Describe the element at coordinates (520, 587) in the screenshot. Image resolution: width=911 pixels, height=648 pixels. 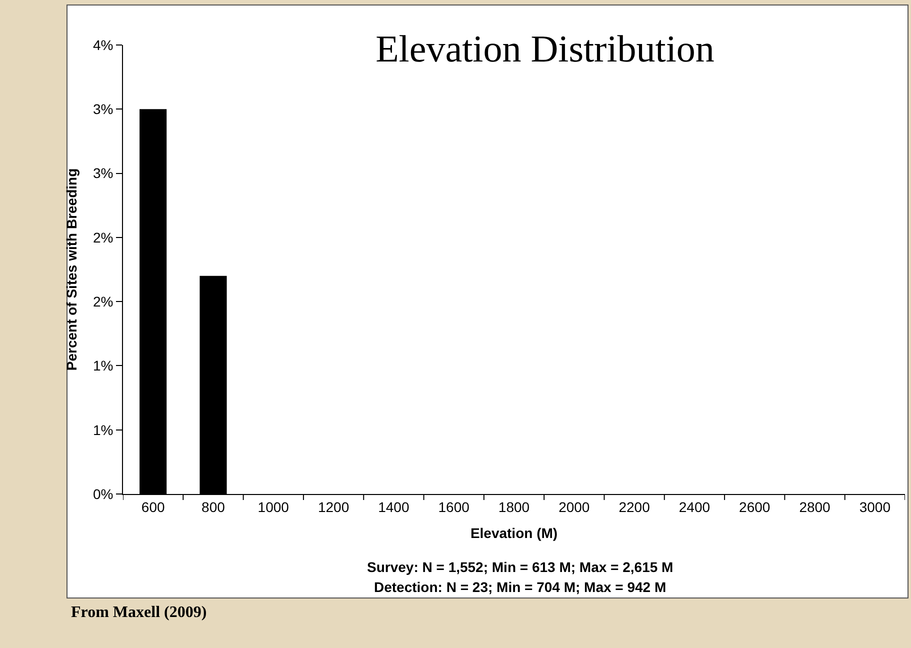
I see `text: Detection: N = 23; Min = 704 M; Max = 942 M` at that location.